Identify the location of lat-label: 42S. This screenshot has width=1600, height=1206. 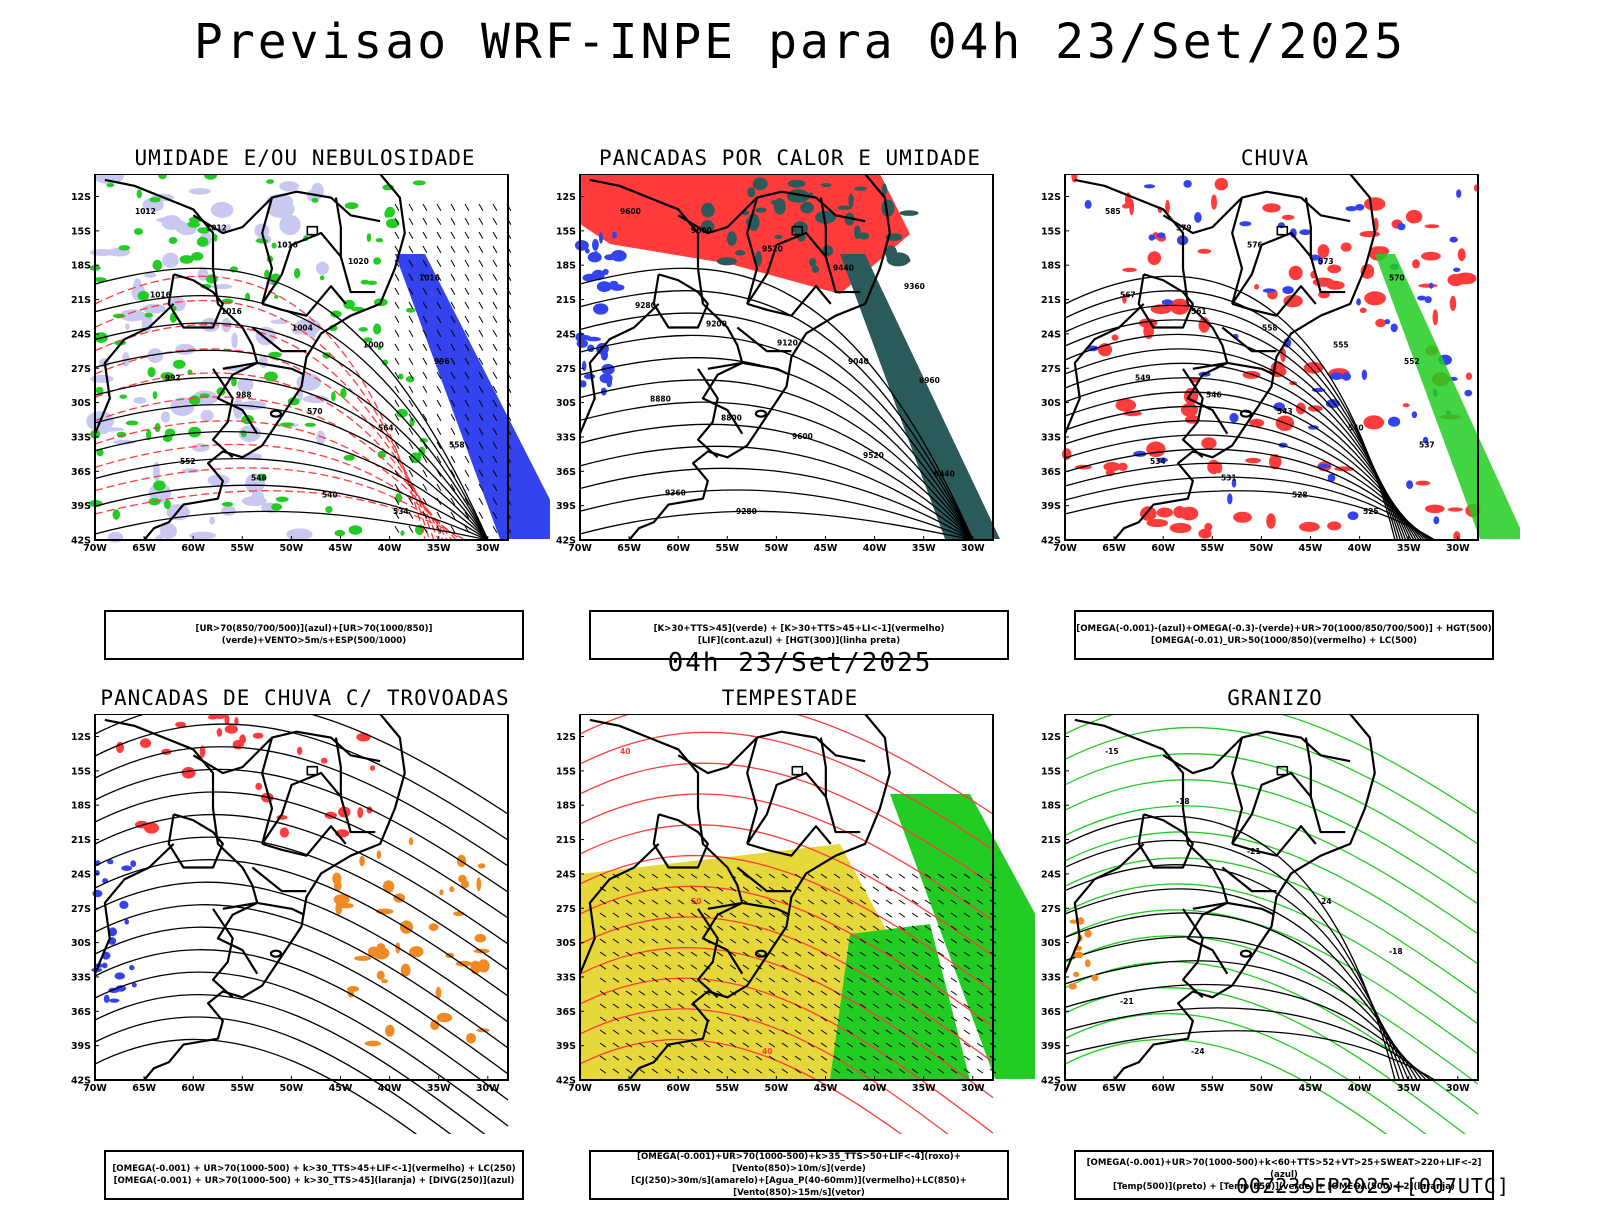
(81, 1081).